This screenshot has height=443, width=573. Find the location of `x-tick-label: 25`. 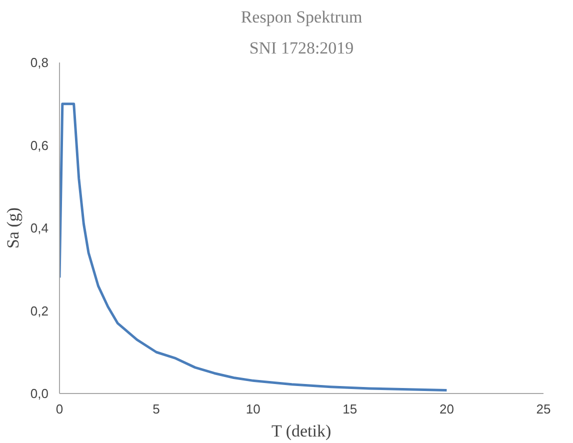

x-tick-label: 25 is located at coordinates (543, 409).